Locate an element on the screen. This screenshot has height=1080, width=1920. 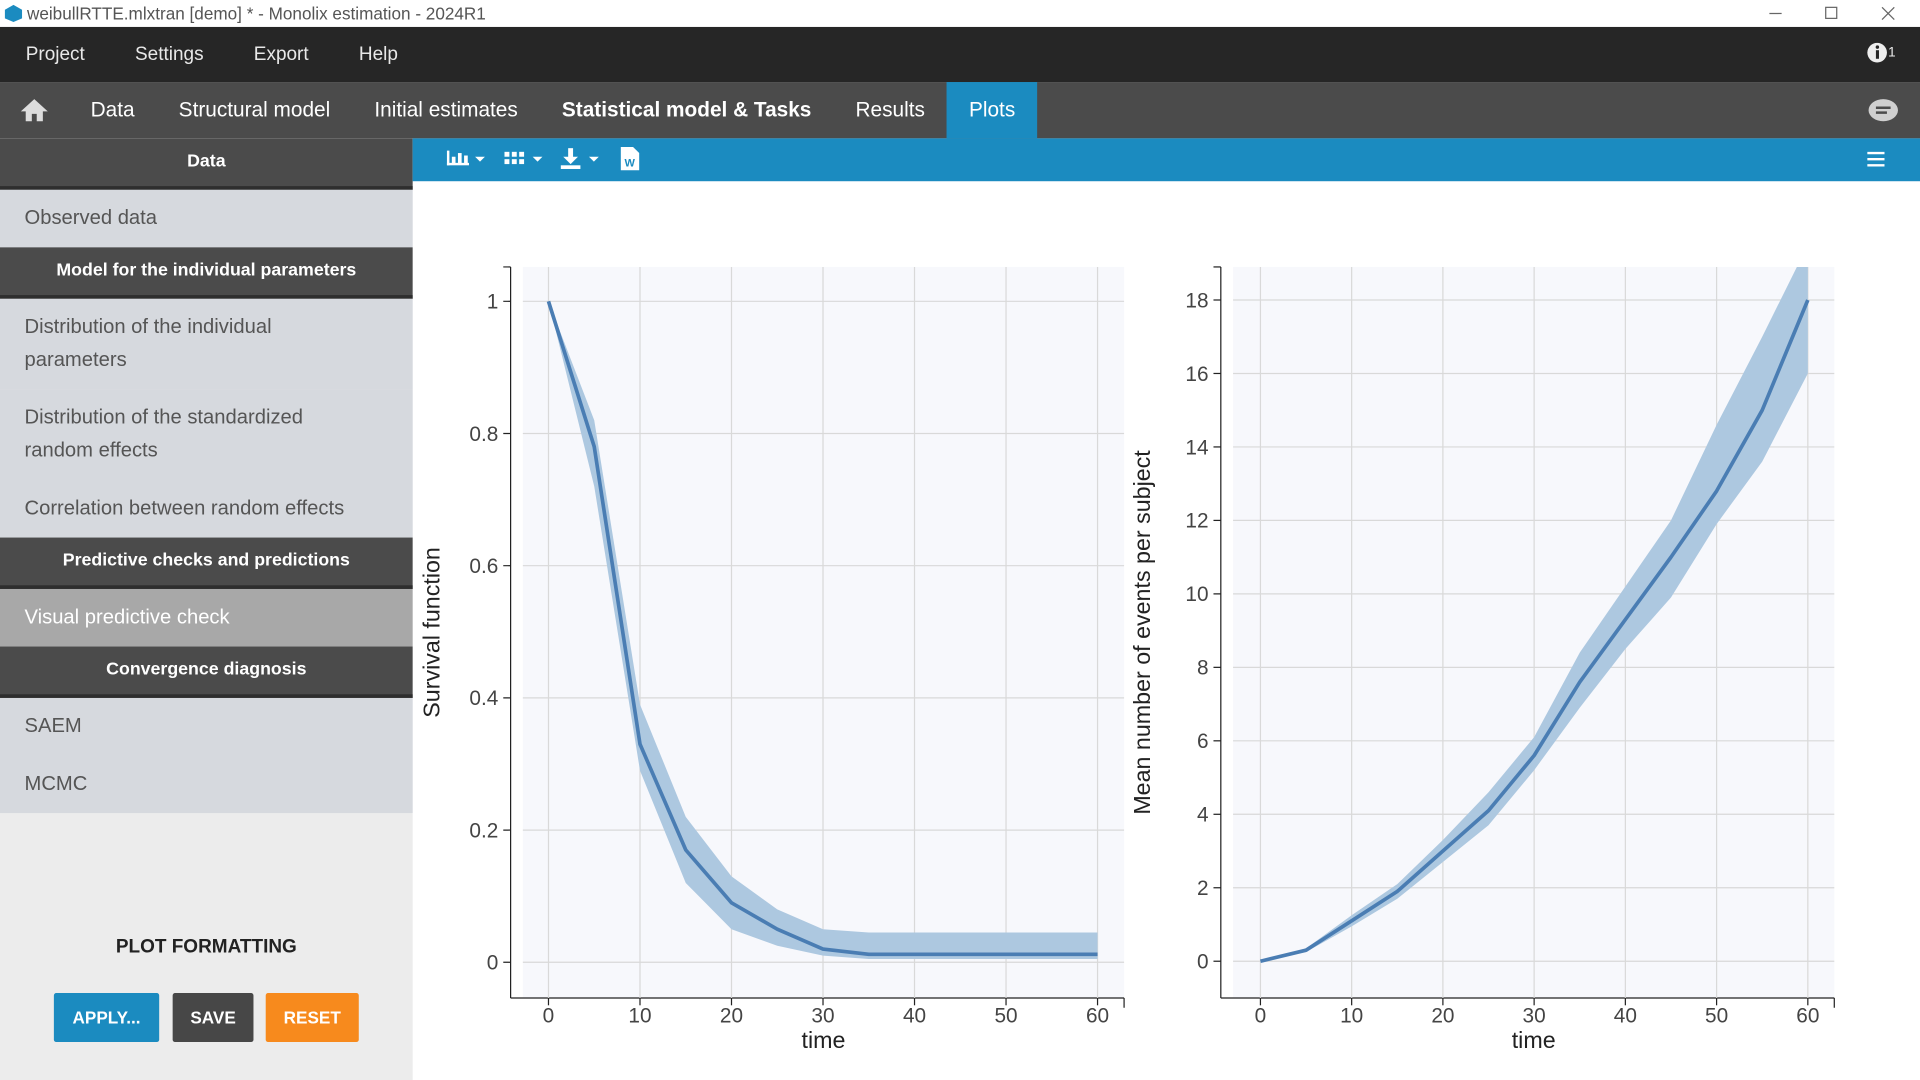
y-tick-label: 0.2 is located at coordinates (483, 830).